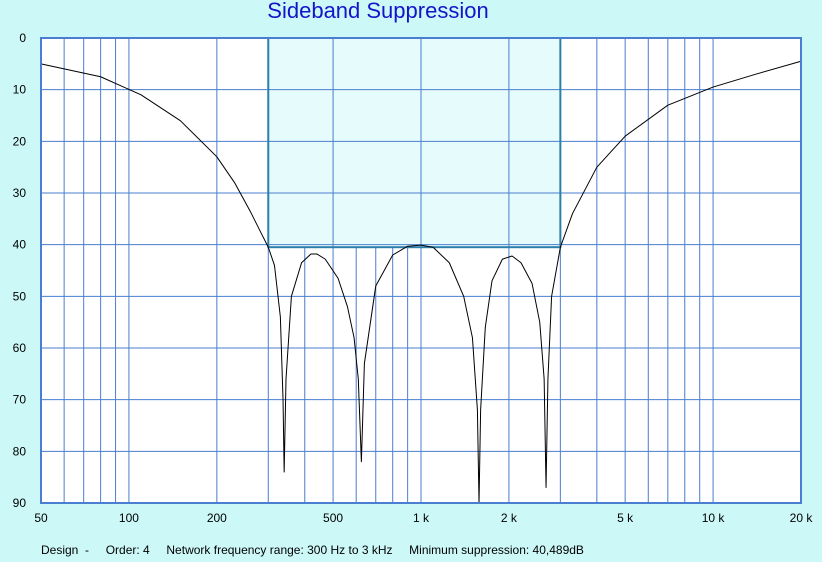 The height and width of the screenshot is (562, 822). What do you see at coordinates (802, 518) in the screenshot?
I see `x-tick-label: 20 k` at bounding box center [802, 518].